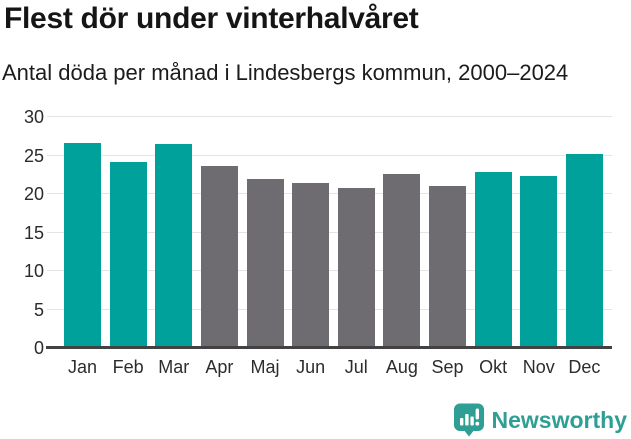 This screenshot has height=439, width=631. What do you see at coordinates (22, 232) in the screenshot?
I see `y-axis: 0 5 10 15 20 25 30` at bounding box center [22, 232].